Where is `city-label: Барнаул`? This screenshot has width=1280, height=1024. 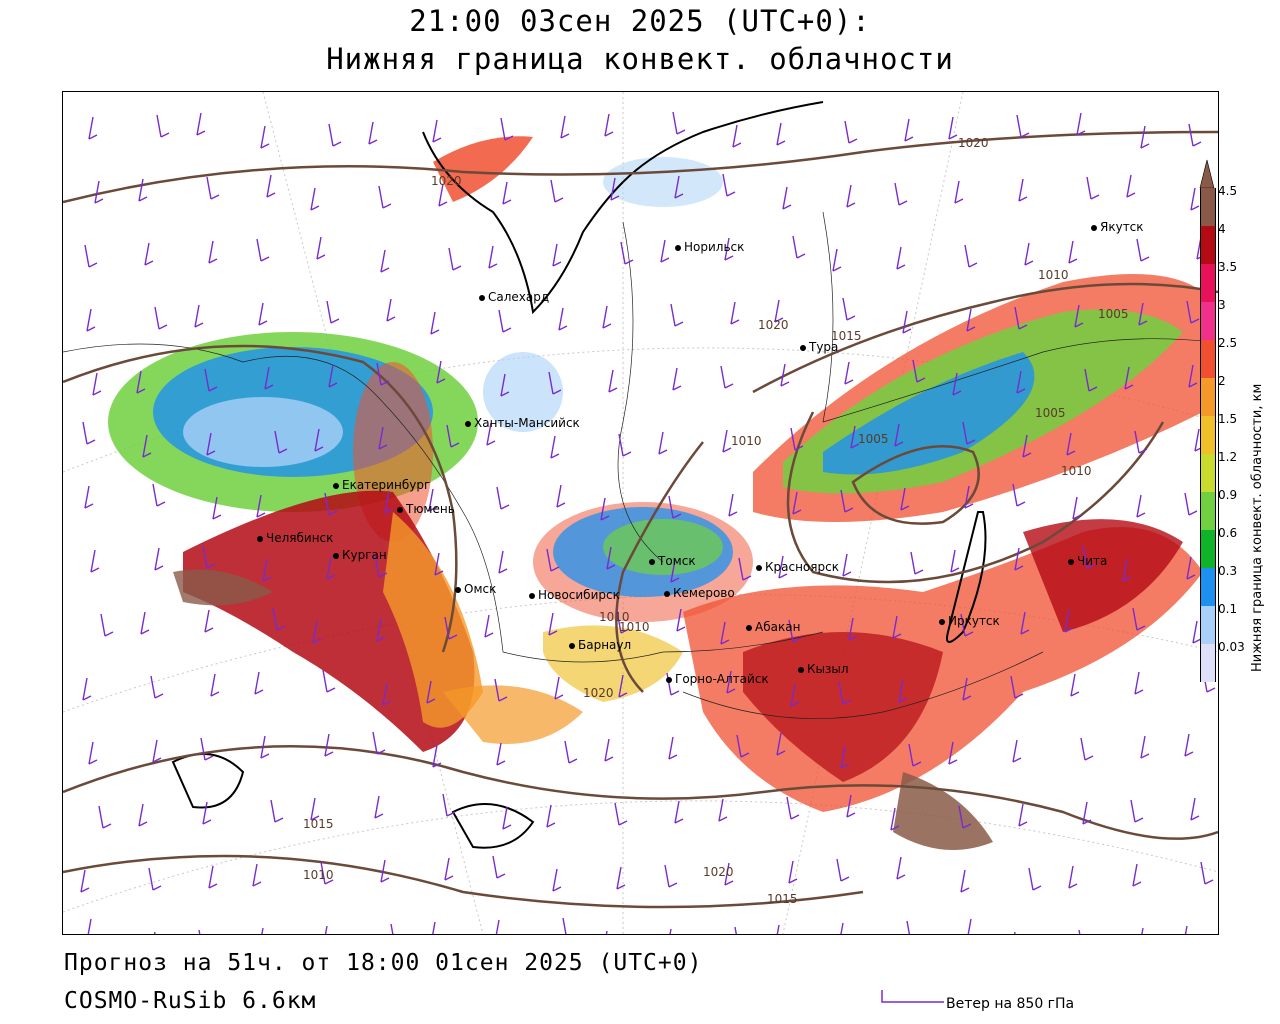 city-label: Барнаул is located at coordinates (600, 645).